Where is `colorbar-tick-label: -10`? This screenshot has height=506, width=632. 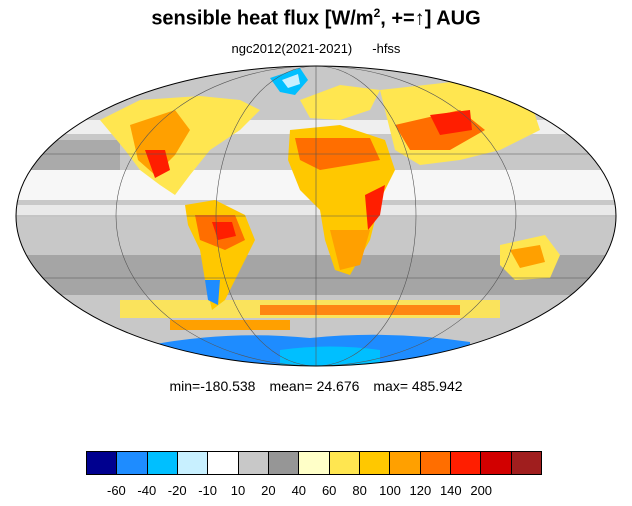
colorbar-tick-label: -10 is located at coordinates (207, 490).